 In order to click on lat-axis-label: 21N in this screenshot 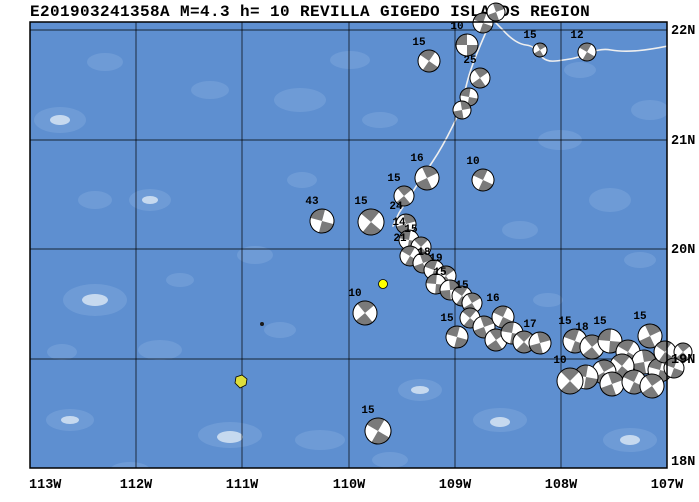, I will do `click(683, 141)`.